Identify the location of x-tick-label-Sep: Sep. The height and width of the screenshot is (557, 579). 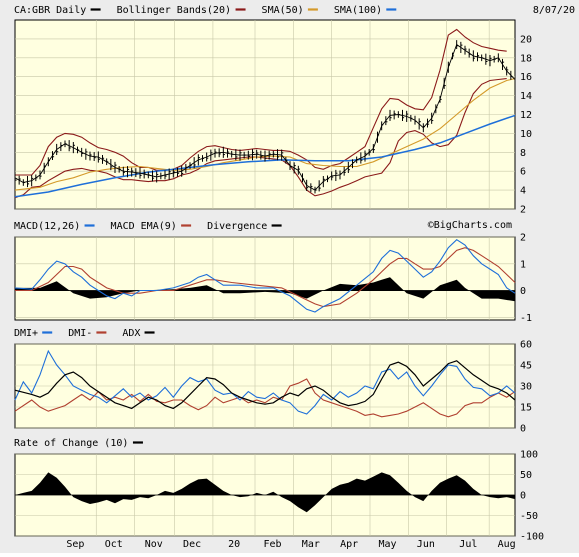
(75, 544).